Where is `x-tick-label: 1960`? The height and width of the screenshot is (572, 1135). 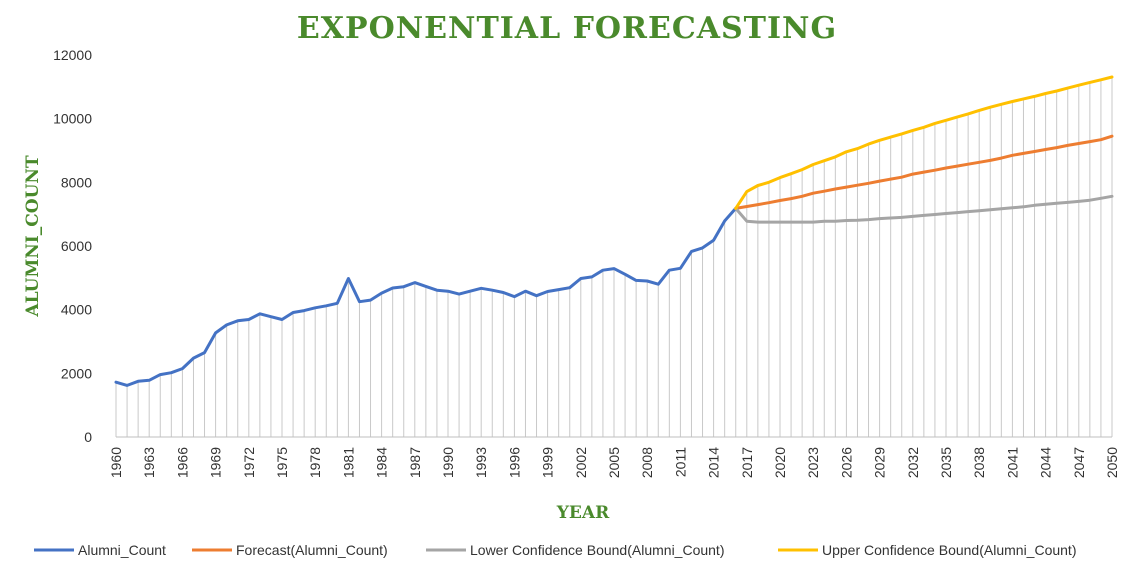 x-tick-label: 1960 is located at coordinates (116, 462).